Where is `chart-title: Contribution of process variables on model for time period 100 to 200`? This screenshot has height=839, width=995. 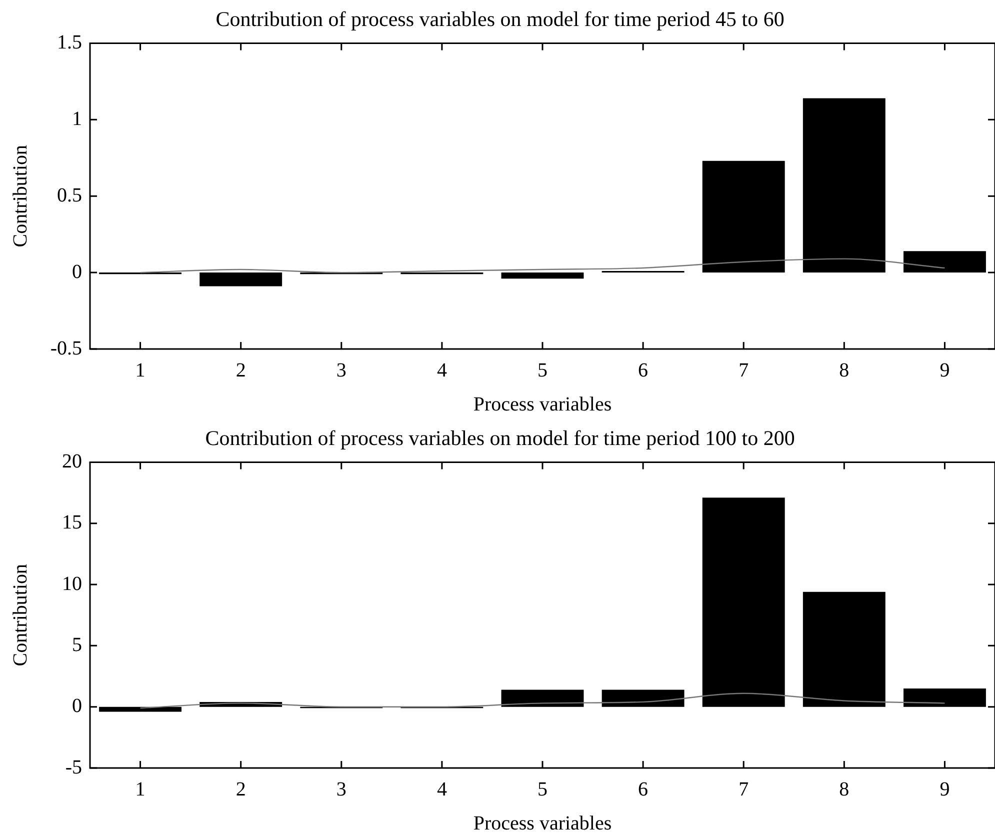 chart-title: Contribution of process variables on model for time period 100 to 200 is located at coordinates (500, 438).